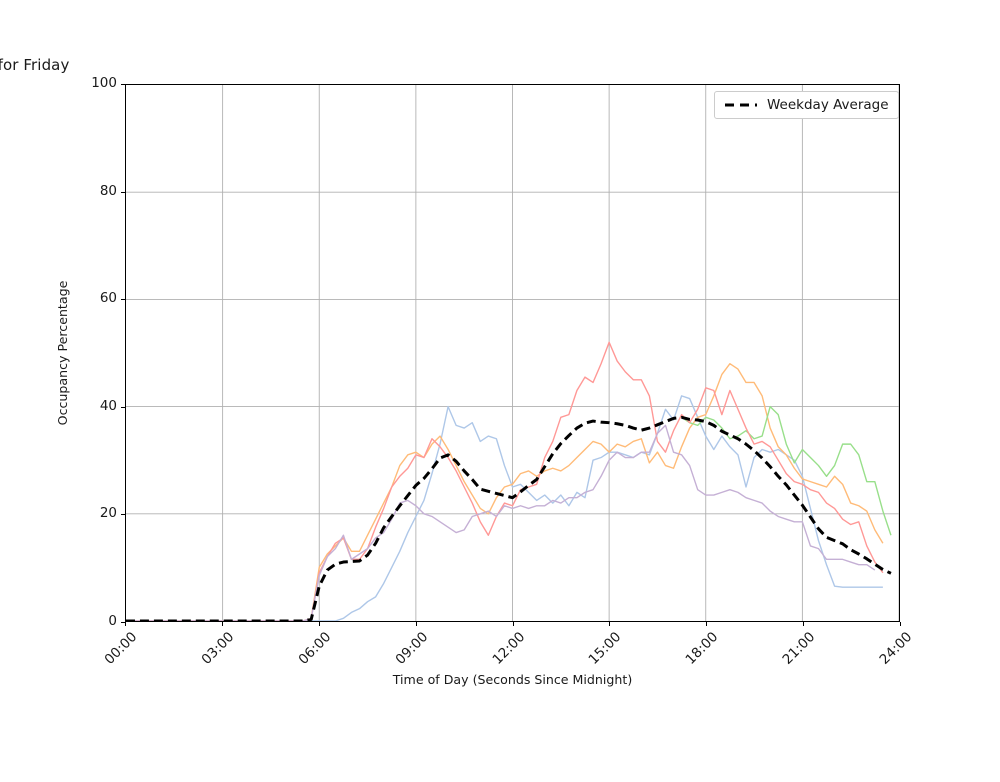  I want to click on chart-title: Data for Friday, so click(500, 65).